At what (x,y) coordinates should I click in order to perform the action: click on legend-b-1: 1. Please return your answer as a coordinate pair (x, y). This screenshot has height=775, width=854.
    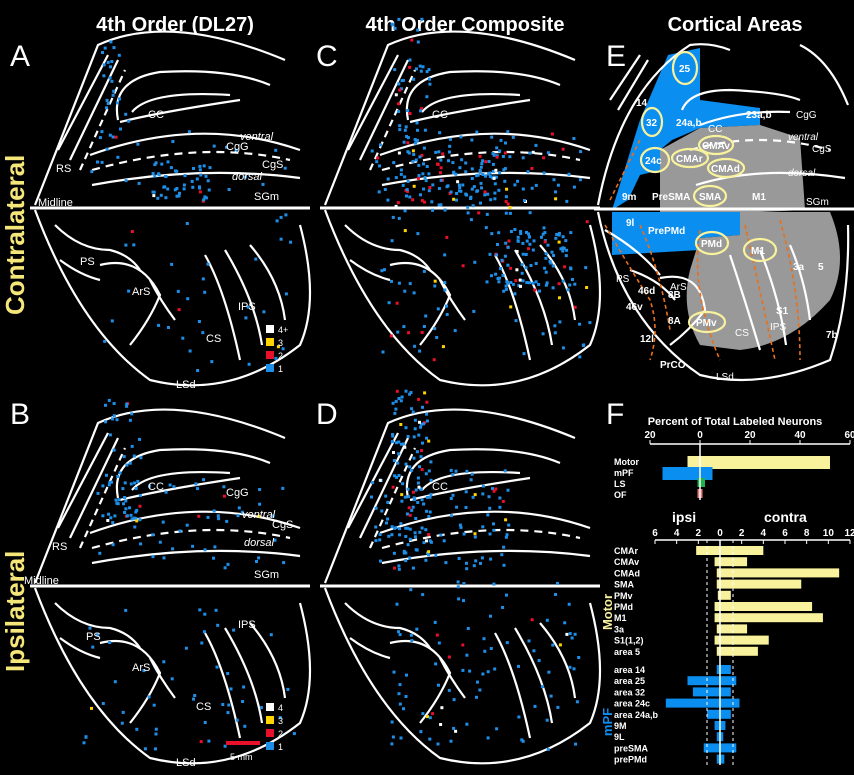
    Looking at the image, I should click on (280, 747).